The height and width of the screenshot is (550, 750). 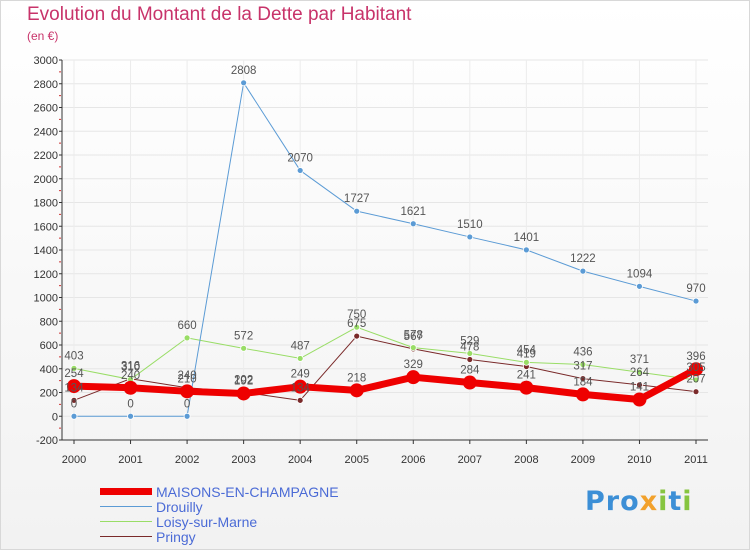 What do you see at coordinates (55, 417) in the screenshot?
I see `y-tick-label: 0` at bounding box center [55, 417].